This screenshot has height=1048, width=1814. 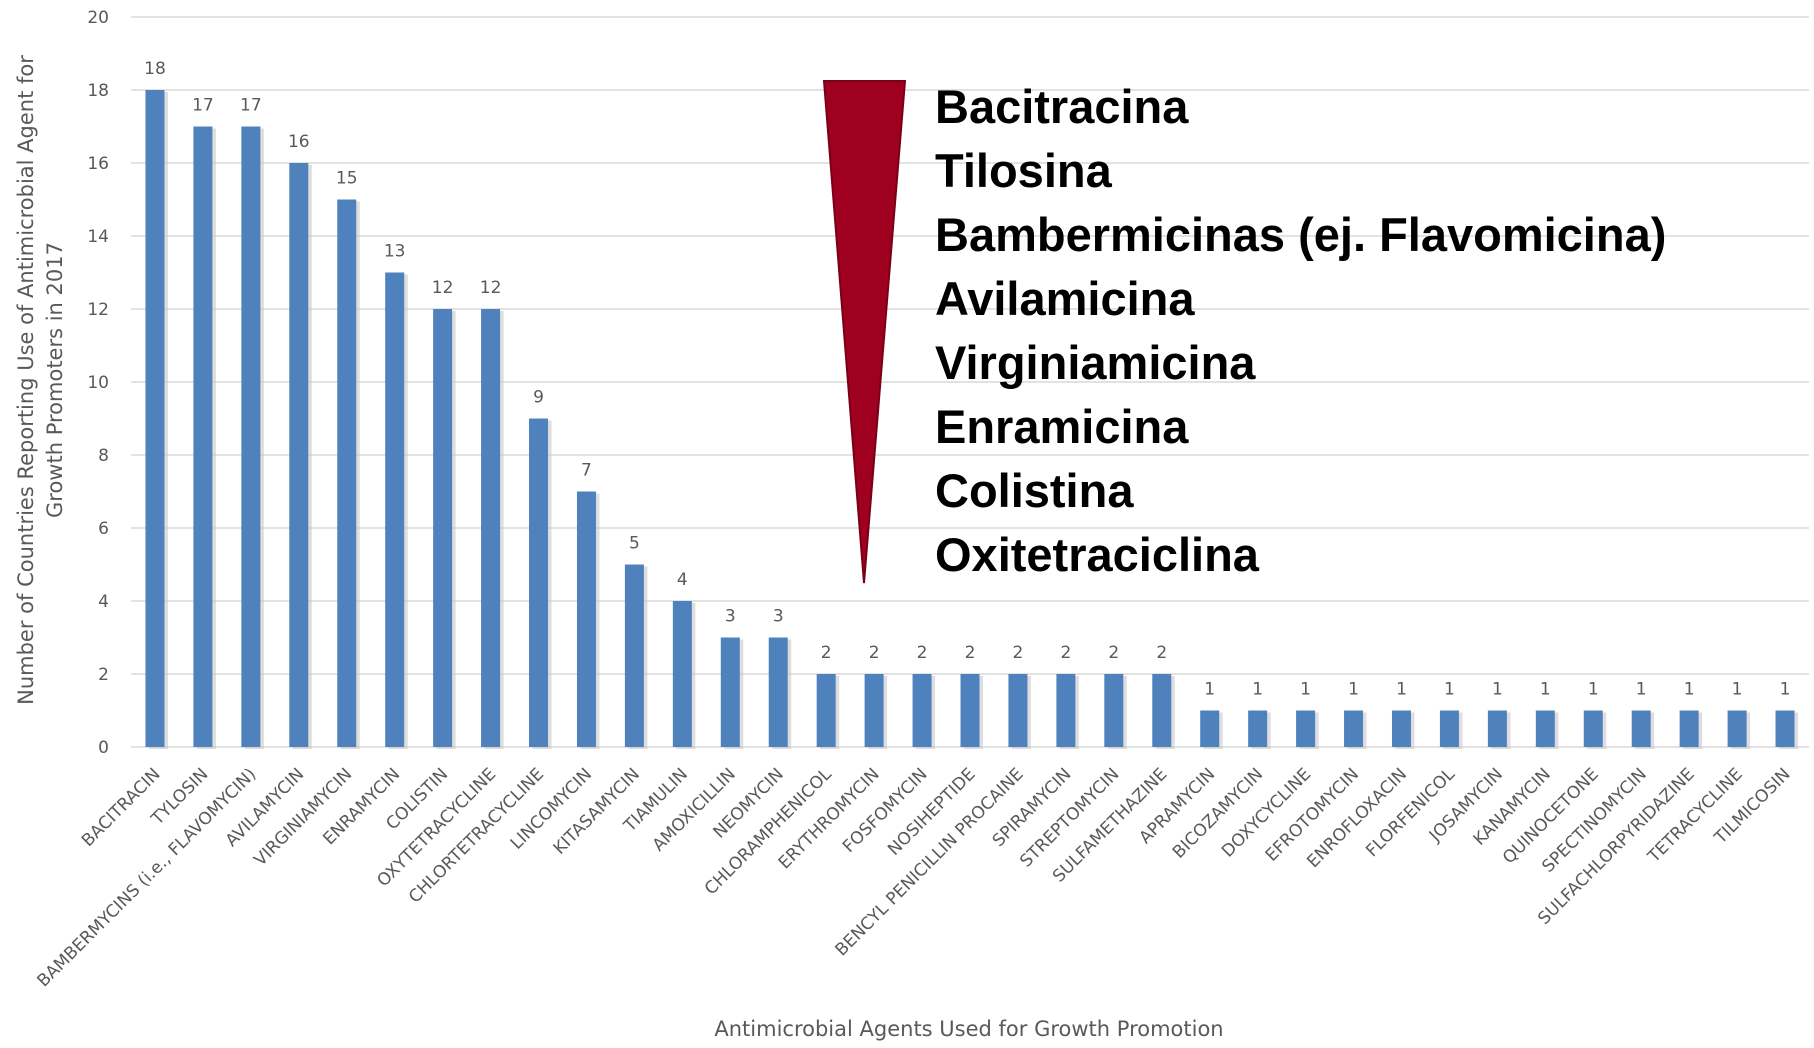 What do you see at coordinates (1300, 234) in the screenshot?
I see `annotation-line: Bambermicinas (ej. Flavomicina)` at bounding box center [1300, 234].